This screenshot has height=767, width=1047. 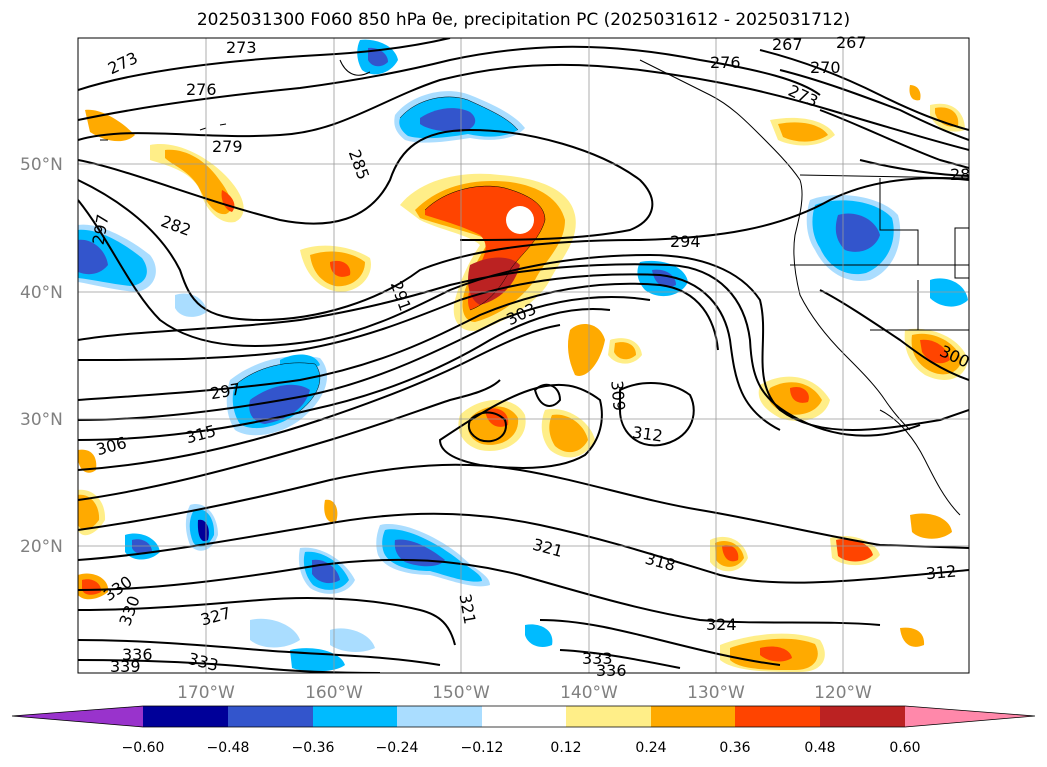 What do you see at coordinates (819, 748) in the screenshot?
I see `colorbar-tick-label: 0.48` at bounding box center [819, 748].